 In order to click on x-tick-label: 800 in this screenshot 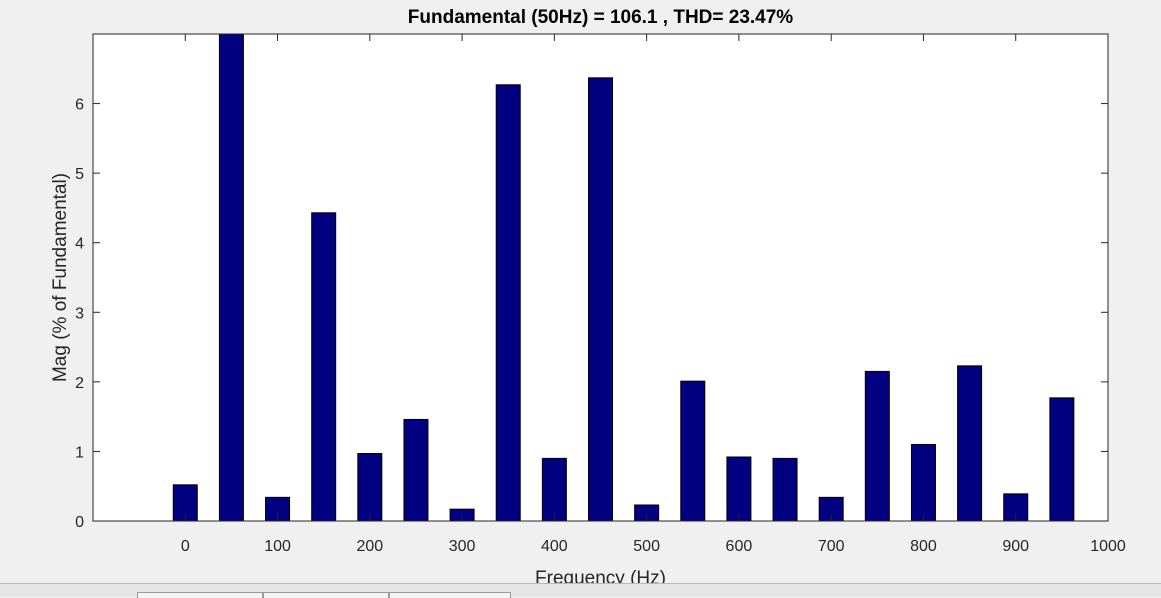, I will do `click(923, 546)`.